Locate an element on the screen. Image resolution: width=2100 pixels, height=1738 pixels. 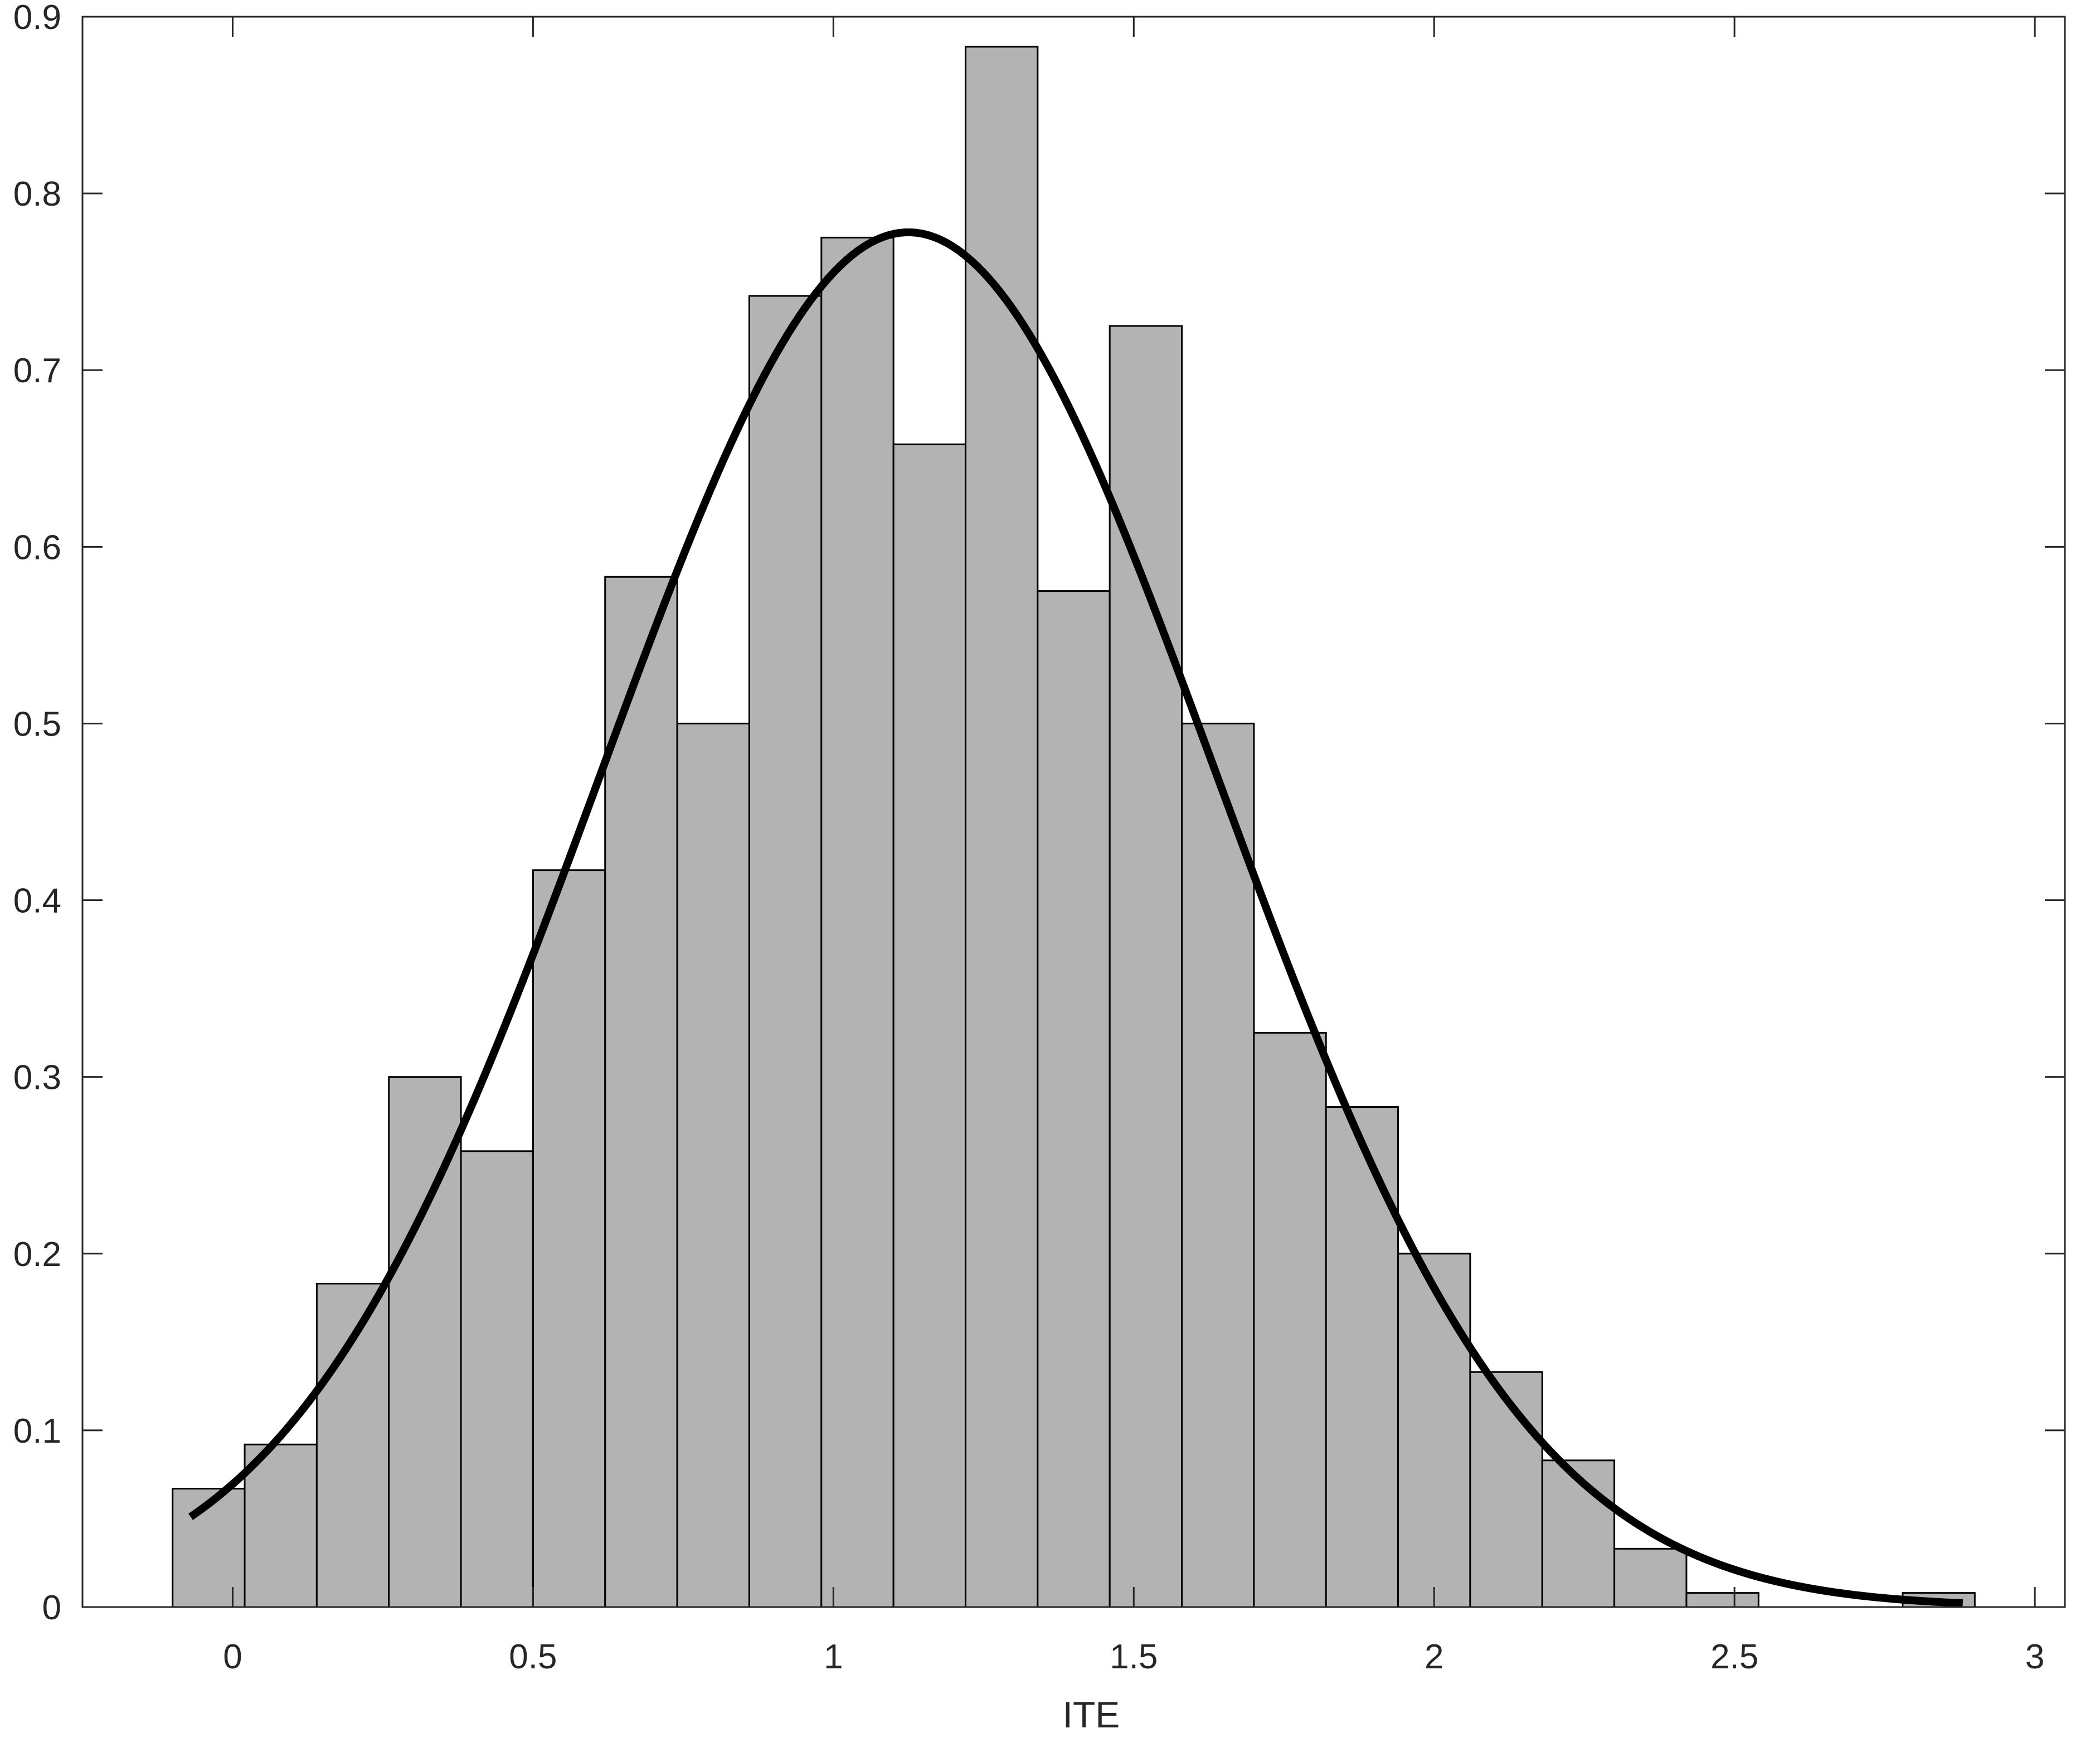
x-tick-label: 2.5 is located at coordinates (1734, 1657).